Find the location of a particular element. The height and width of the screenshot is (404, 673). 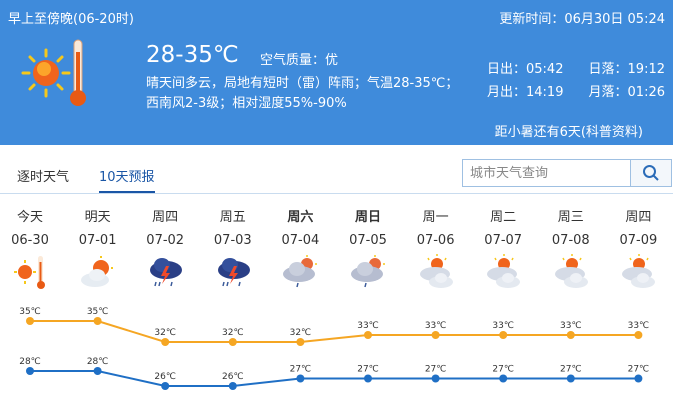

date-label: 07-01 is located at coordinates (97, 240).